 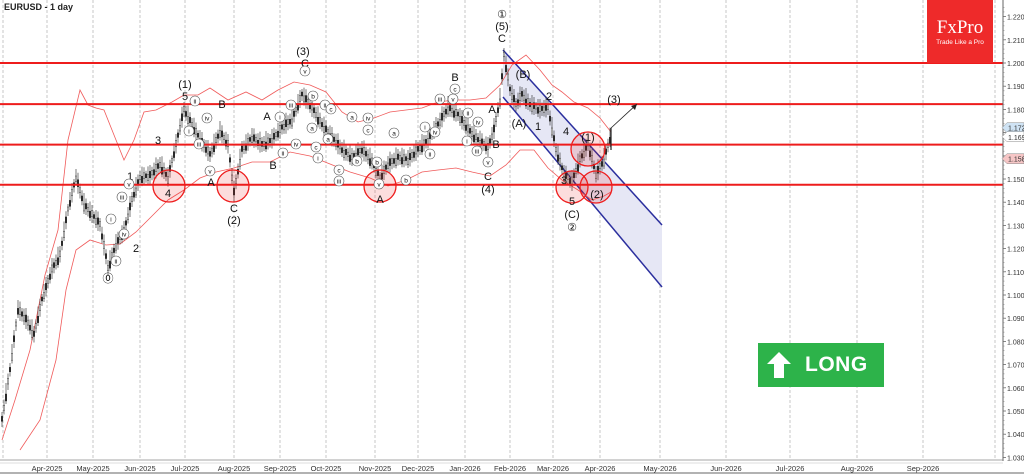 What do you see at coordinates (1015, 226) in the screenshot?
I see `svg-text: 1.13000` at bounding box center [1015, 226].